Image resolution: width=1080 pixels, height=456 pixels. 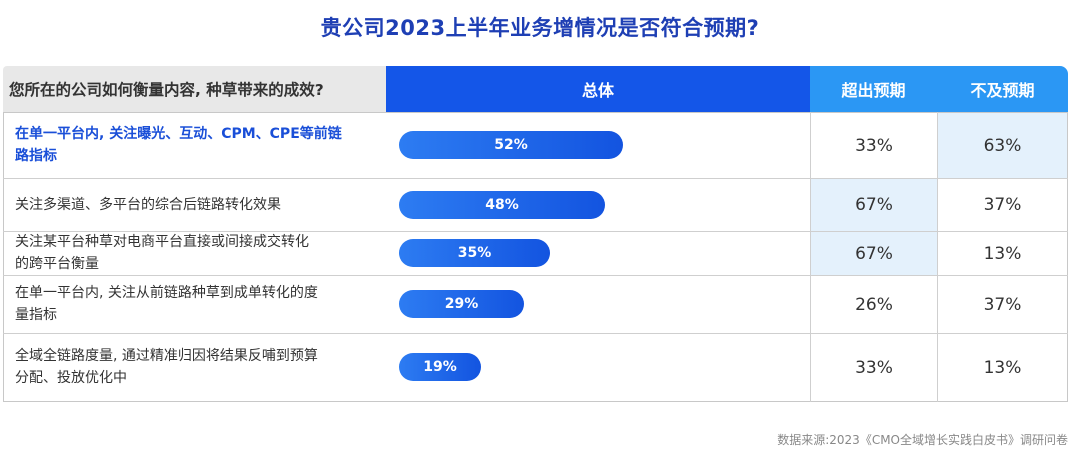 I want to click on total-bar: 19%, so click(x=440, y=367).